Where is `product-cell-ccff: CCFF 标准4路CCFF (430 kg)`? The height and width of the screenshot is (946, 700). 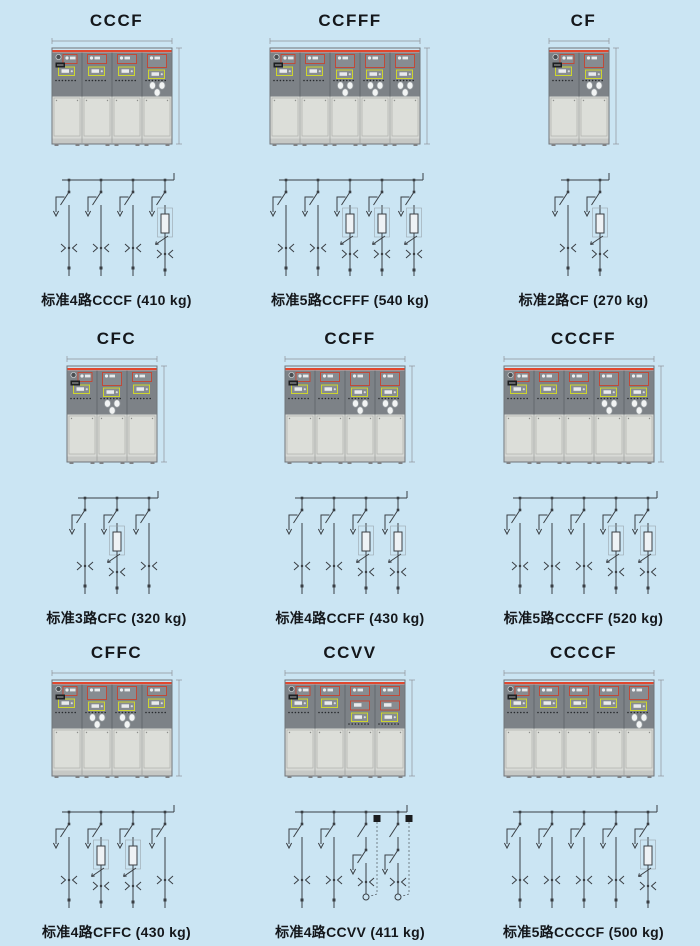 product-cell-ccff: CCFF 标准4路CCFF (430 kg) is located at coordinates (350, 475).